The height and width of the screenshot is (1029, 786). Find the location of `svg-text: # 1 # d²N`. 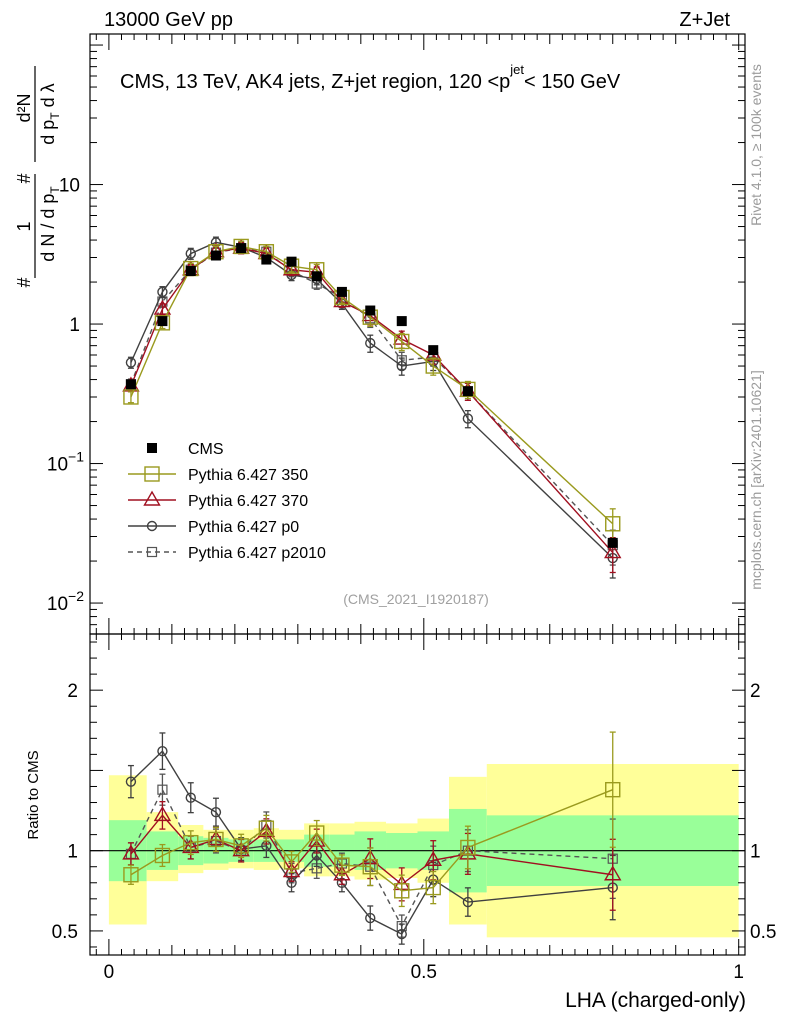

svg-text: # 1 # d²N is located at coordinates (24, 190).